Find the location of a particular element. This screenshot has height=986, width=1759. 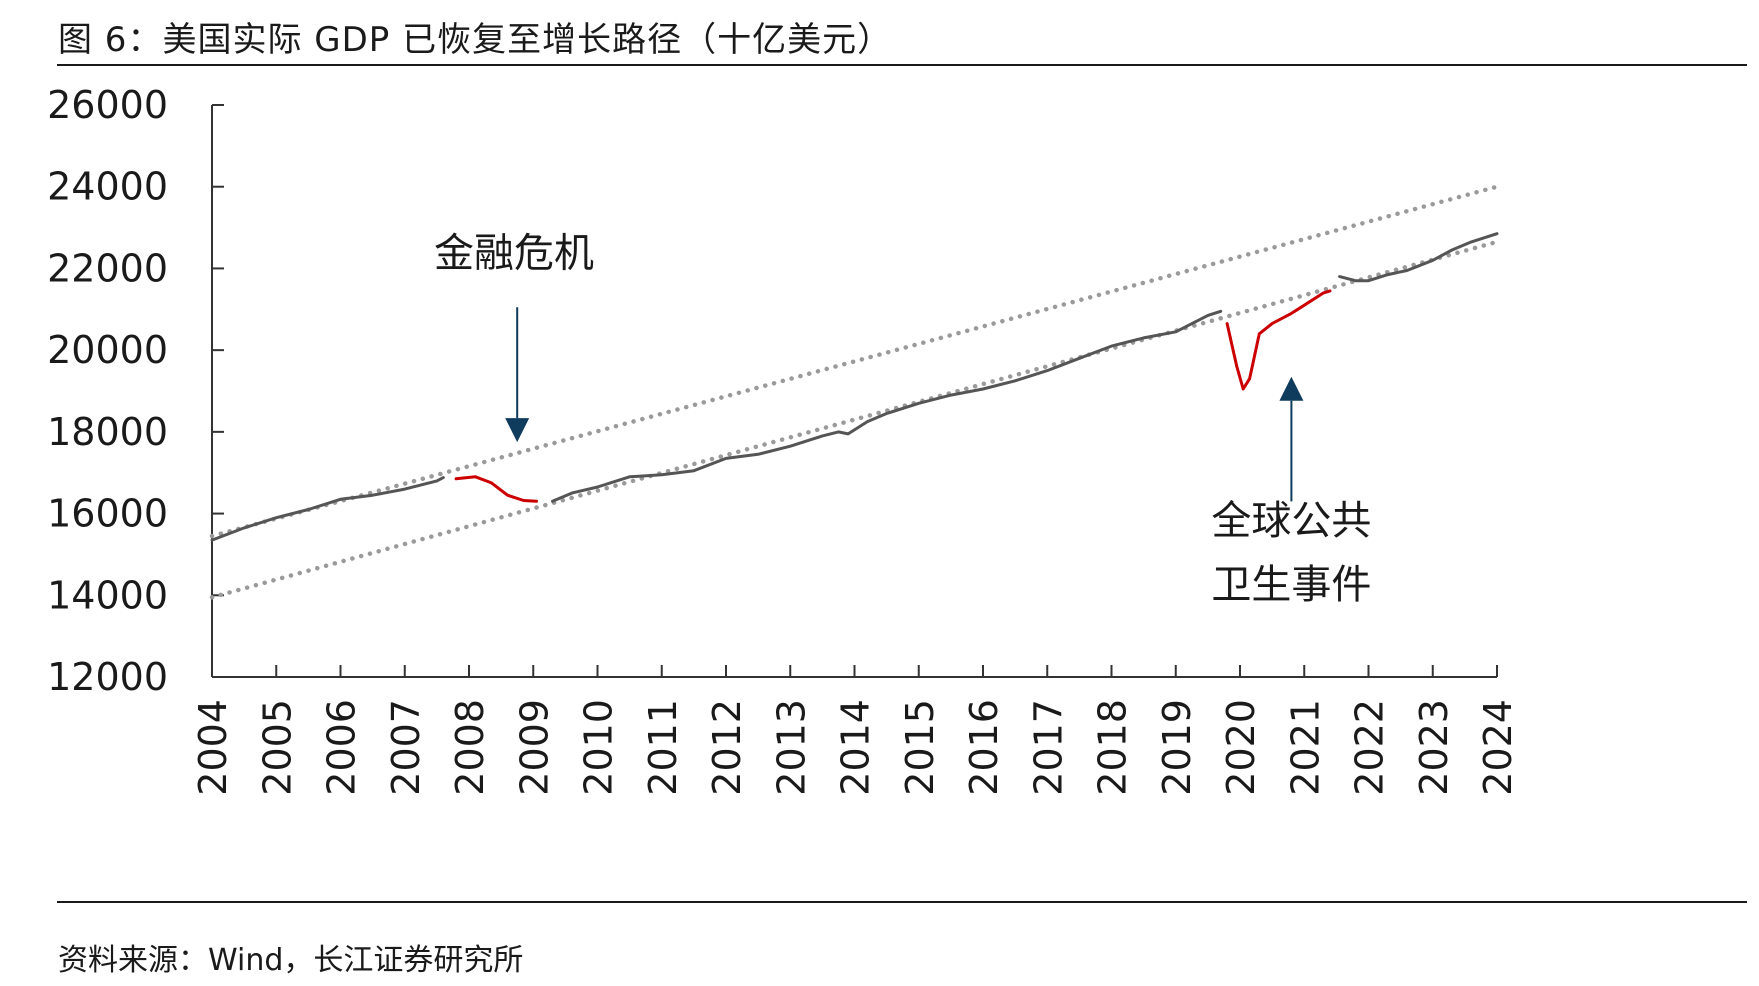

y-tick-label: 12000 is located at coordinates (107, 677).